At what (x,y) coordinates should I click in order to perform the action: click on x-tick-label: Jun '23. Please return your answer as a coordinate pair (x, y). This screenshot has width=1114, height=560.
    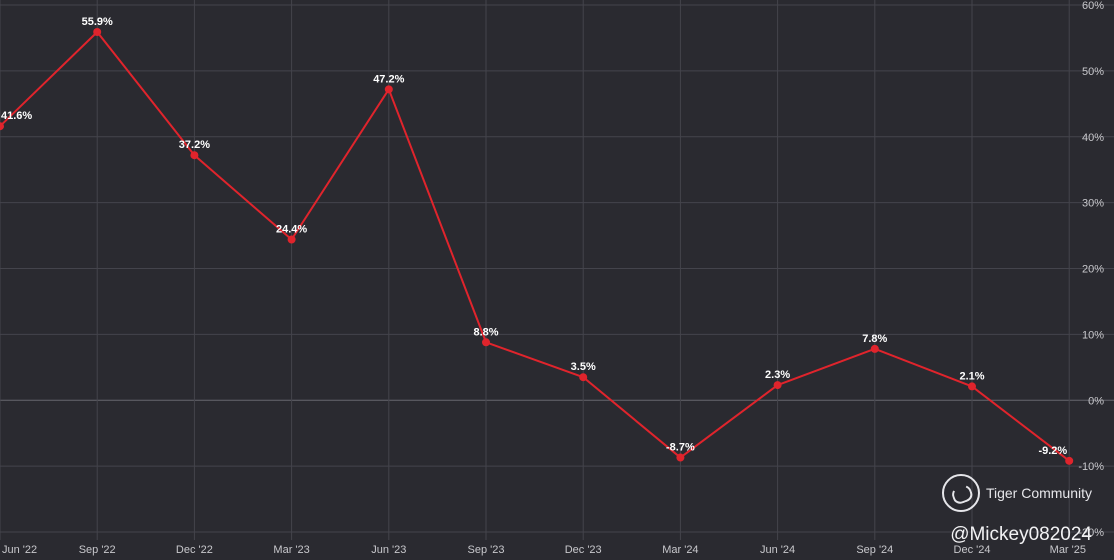
    Looking at the image, I should click on (388, 550).